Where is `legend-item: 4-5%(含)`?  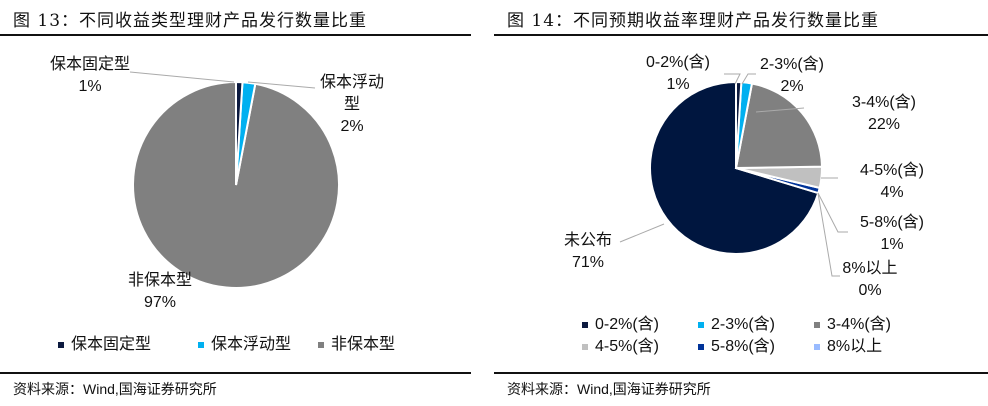 legend-item: 4-5%(含) is located at coordinates (620, 344).